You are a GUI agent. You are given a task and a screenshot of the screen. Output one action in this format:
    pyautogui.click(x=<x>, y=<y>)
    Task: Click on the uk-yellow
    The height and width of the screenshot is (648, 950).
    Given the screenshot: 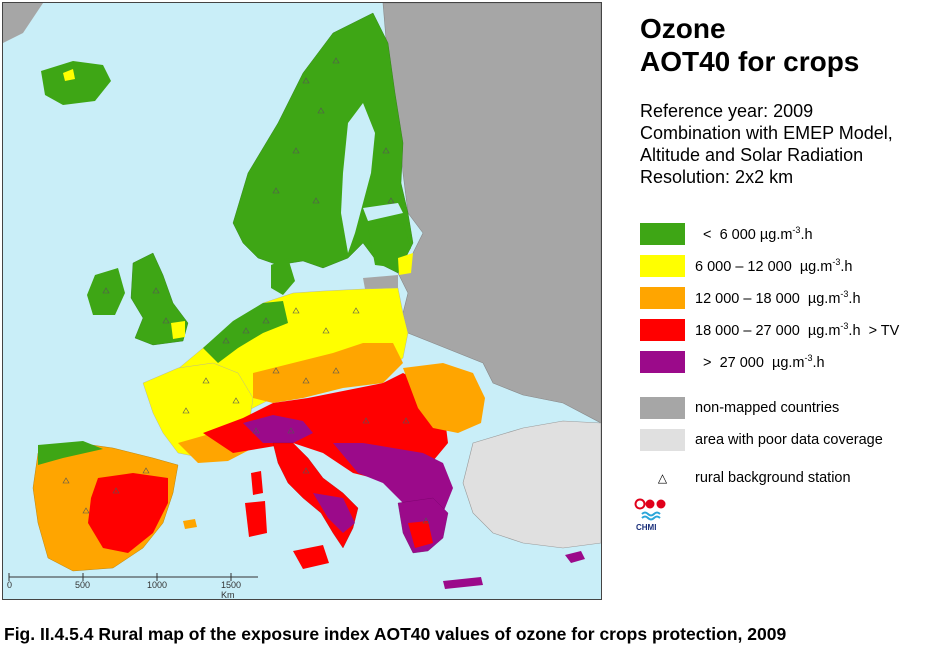 What is the action you would take?
    pyautogui.click(x=178, y=330)
    